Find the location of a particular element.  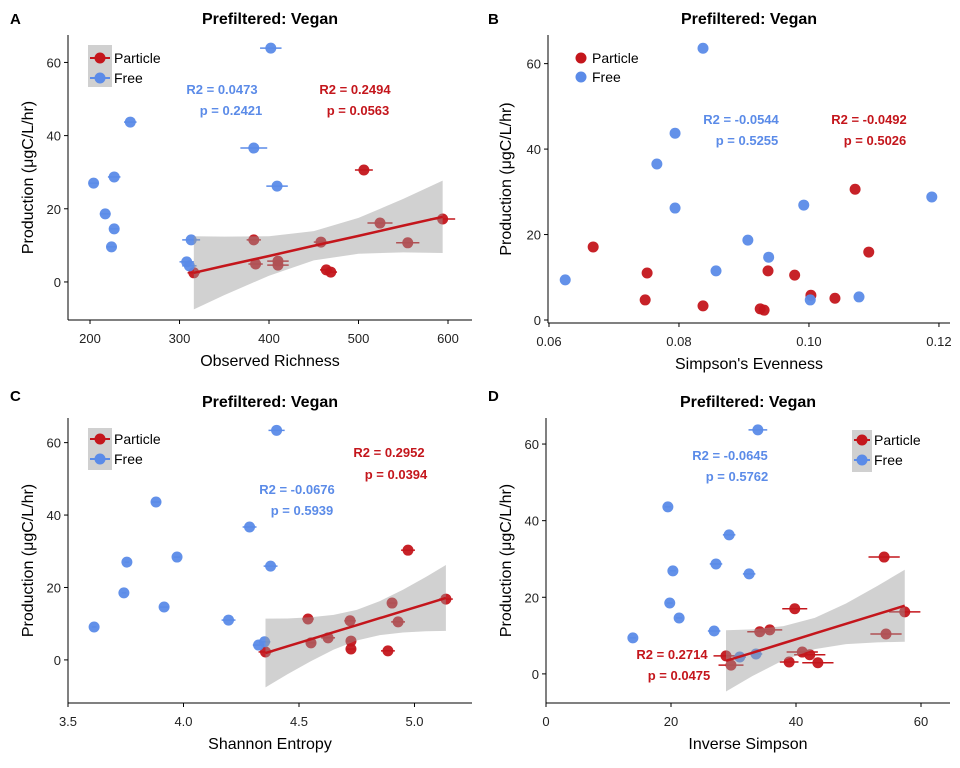

x-tick-label: 300 is located at coordinates (180, 338).